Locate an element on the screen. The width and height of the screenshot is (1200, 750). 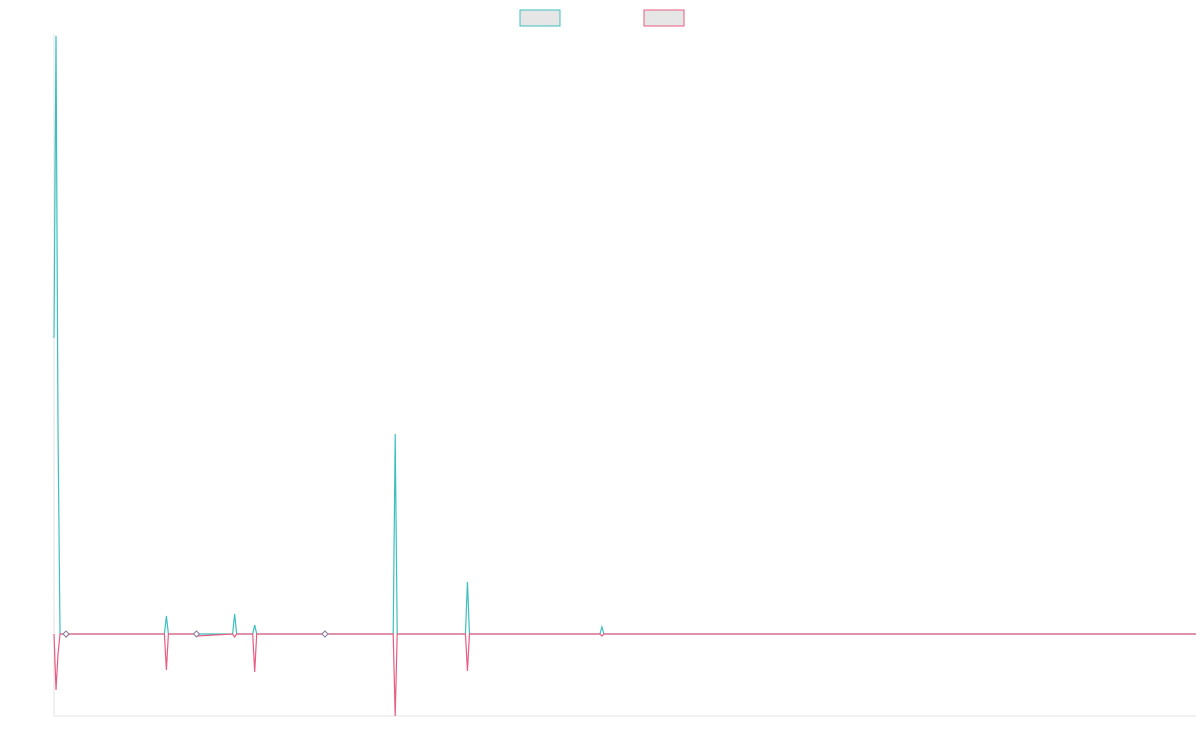
legend is located at coordinates (602, 18).